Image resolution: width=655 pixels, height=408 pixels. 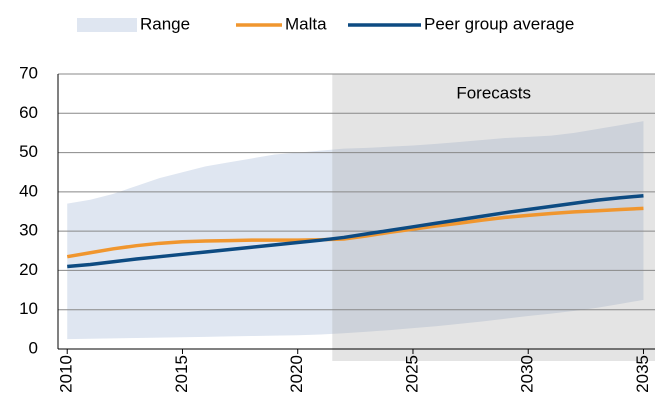 I want to click on legend-label: Range, so click(x=165, y=23).